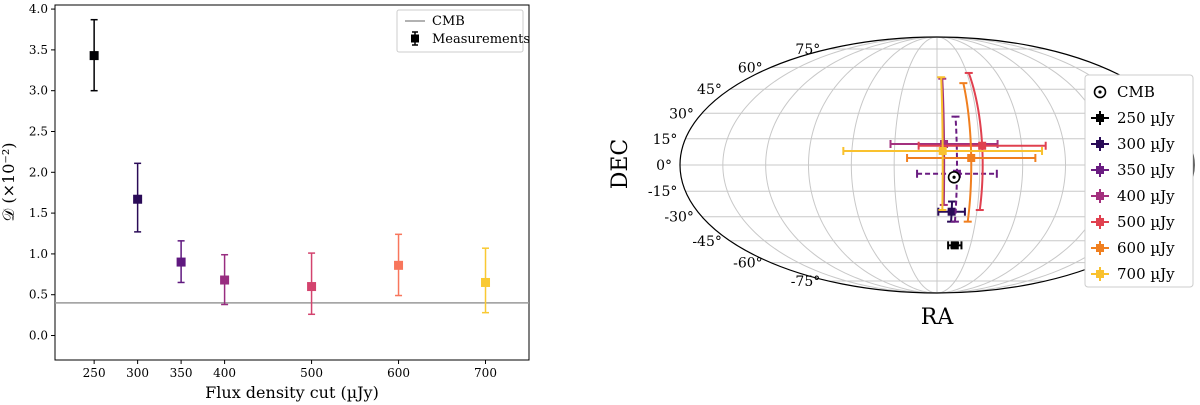  Describe the element at coordinates (707, 242) in the screenshot. I see `dec-tick-label: -45°` at that location.